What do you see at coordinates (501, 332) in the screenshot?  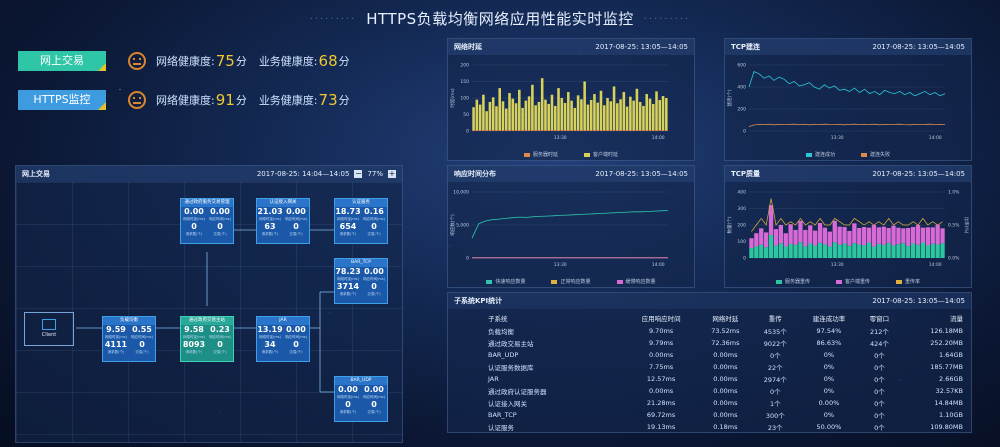 I see `kpi-cell: 负载均衡` at bounding box center [501, 332].